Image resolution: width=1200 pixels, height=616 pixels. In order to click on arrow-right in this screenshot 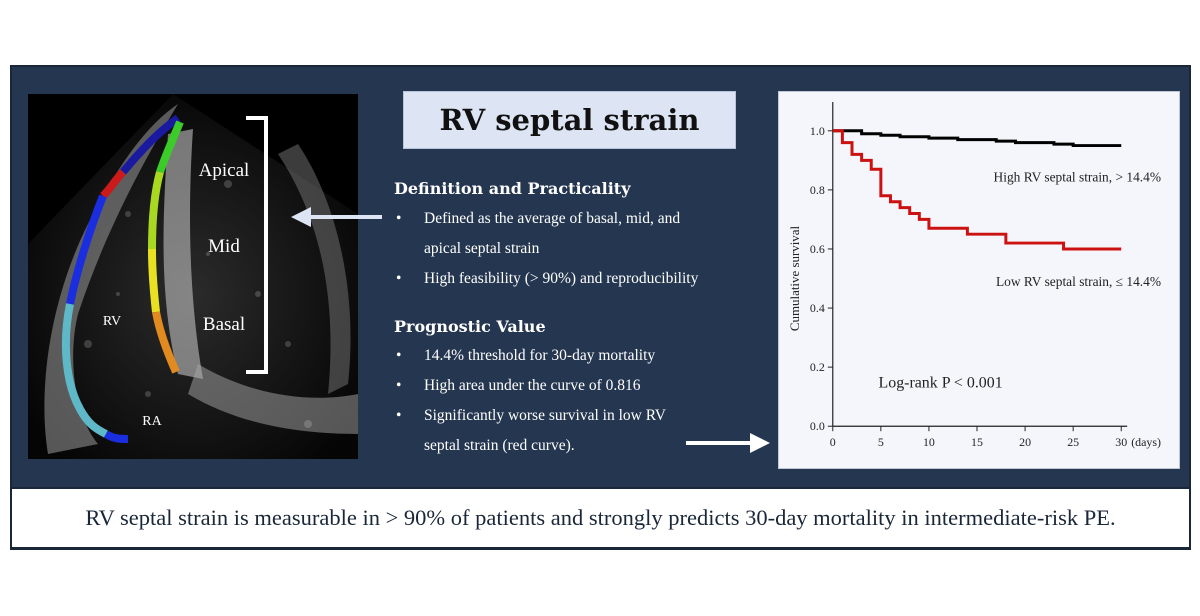, I will do `click(728, 443)`.